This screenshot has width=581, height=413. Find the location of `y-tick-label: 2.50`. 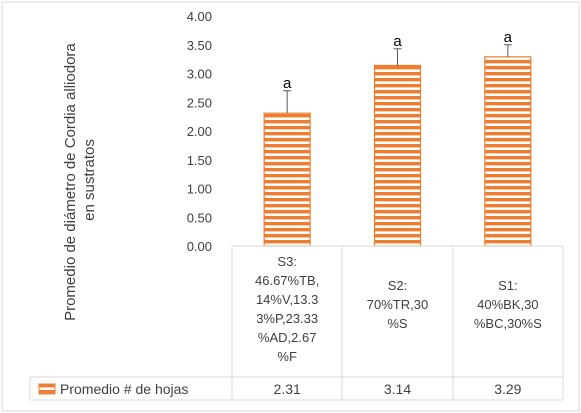

y-tick-label: 2.50 is located at coordinates (199, 102).